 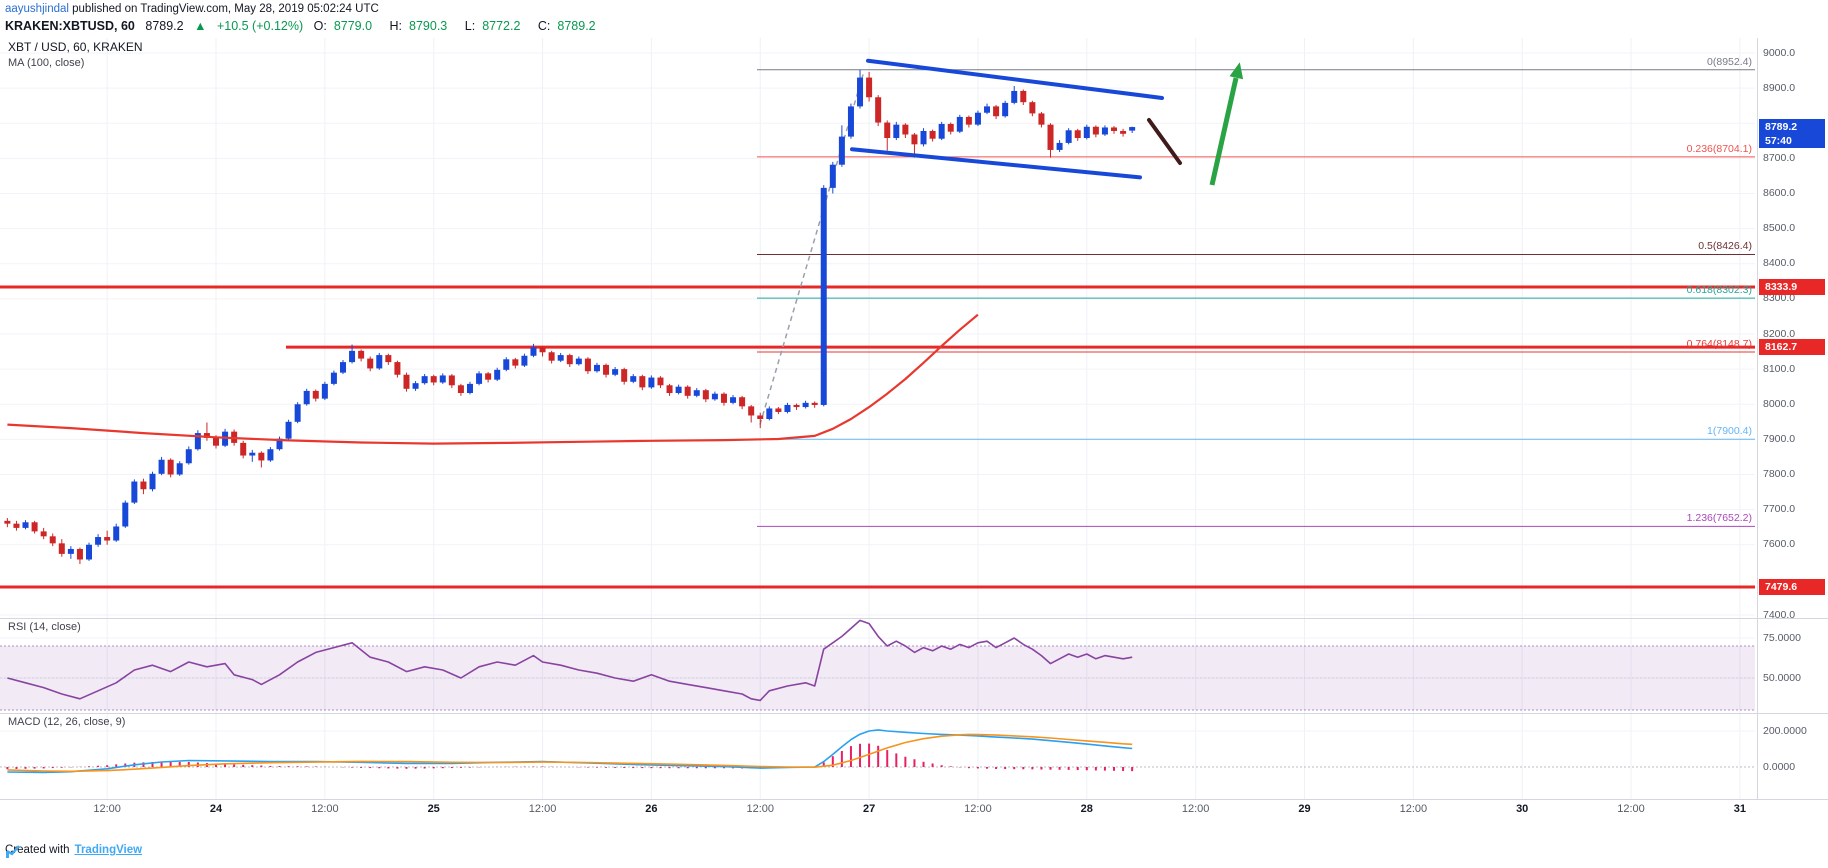 I want to click on symbol-name: KRAKEN:XBTUSD, 60, so click(x=70, y=26).